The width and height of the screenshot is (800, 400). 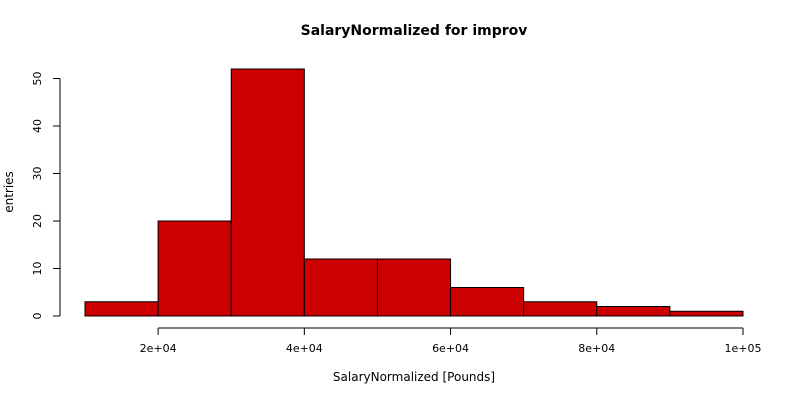 What do you see at coordinates (37, 79) in the screenshot?
I see `y-tick-label: 50` at bounding box center [37, 79].